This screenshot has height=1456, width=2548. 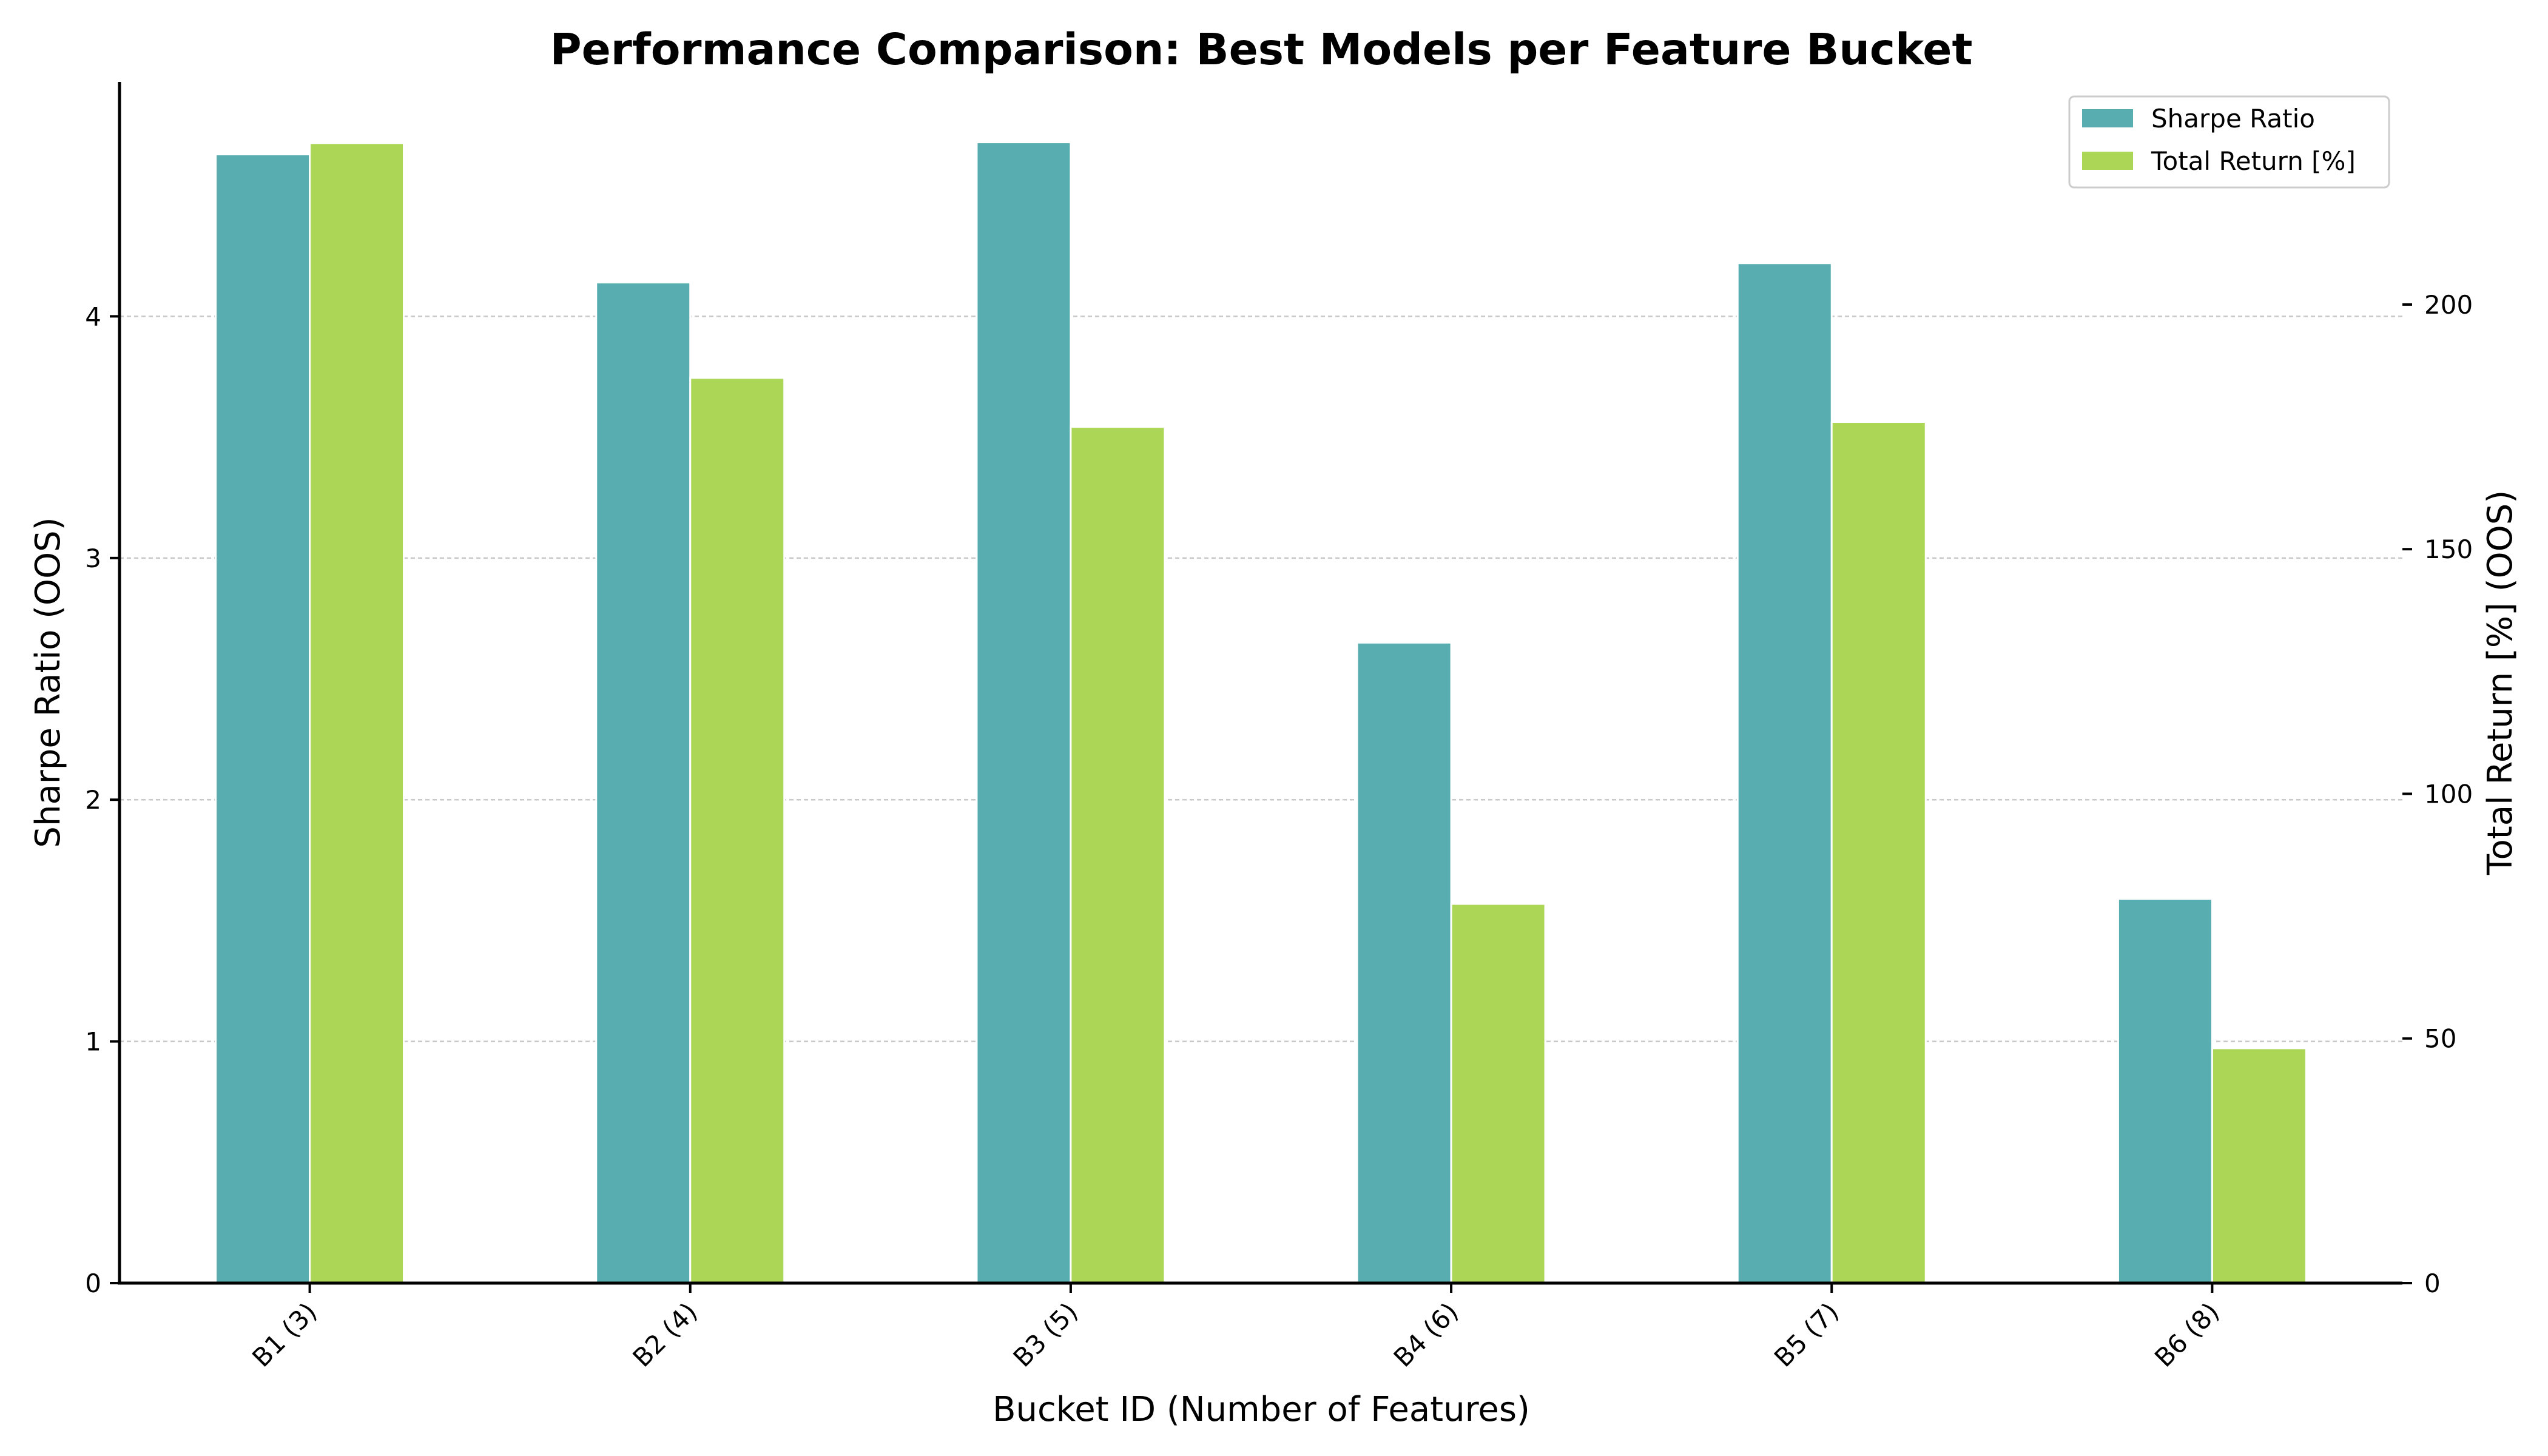 I want to click on legend-swatch-sharpe, so click(x=2107, y=118).